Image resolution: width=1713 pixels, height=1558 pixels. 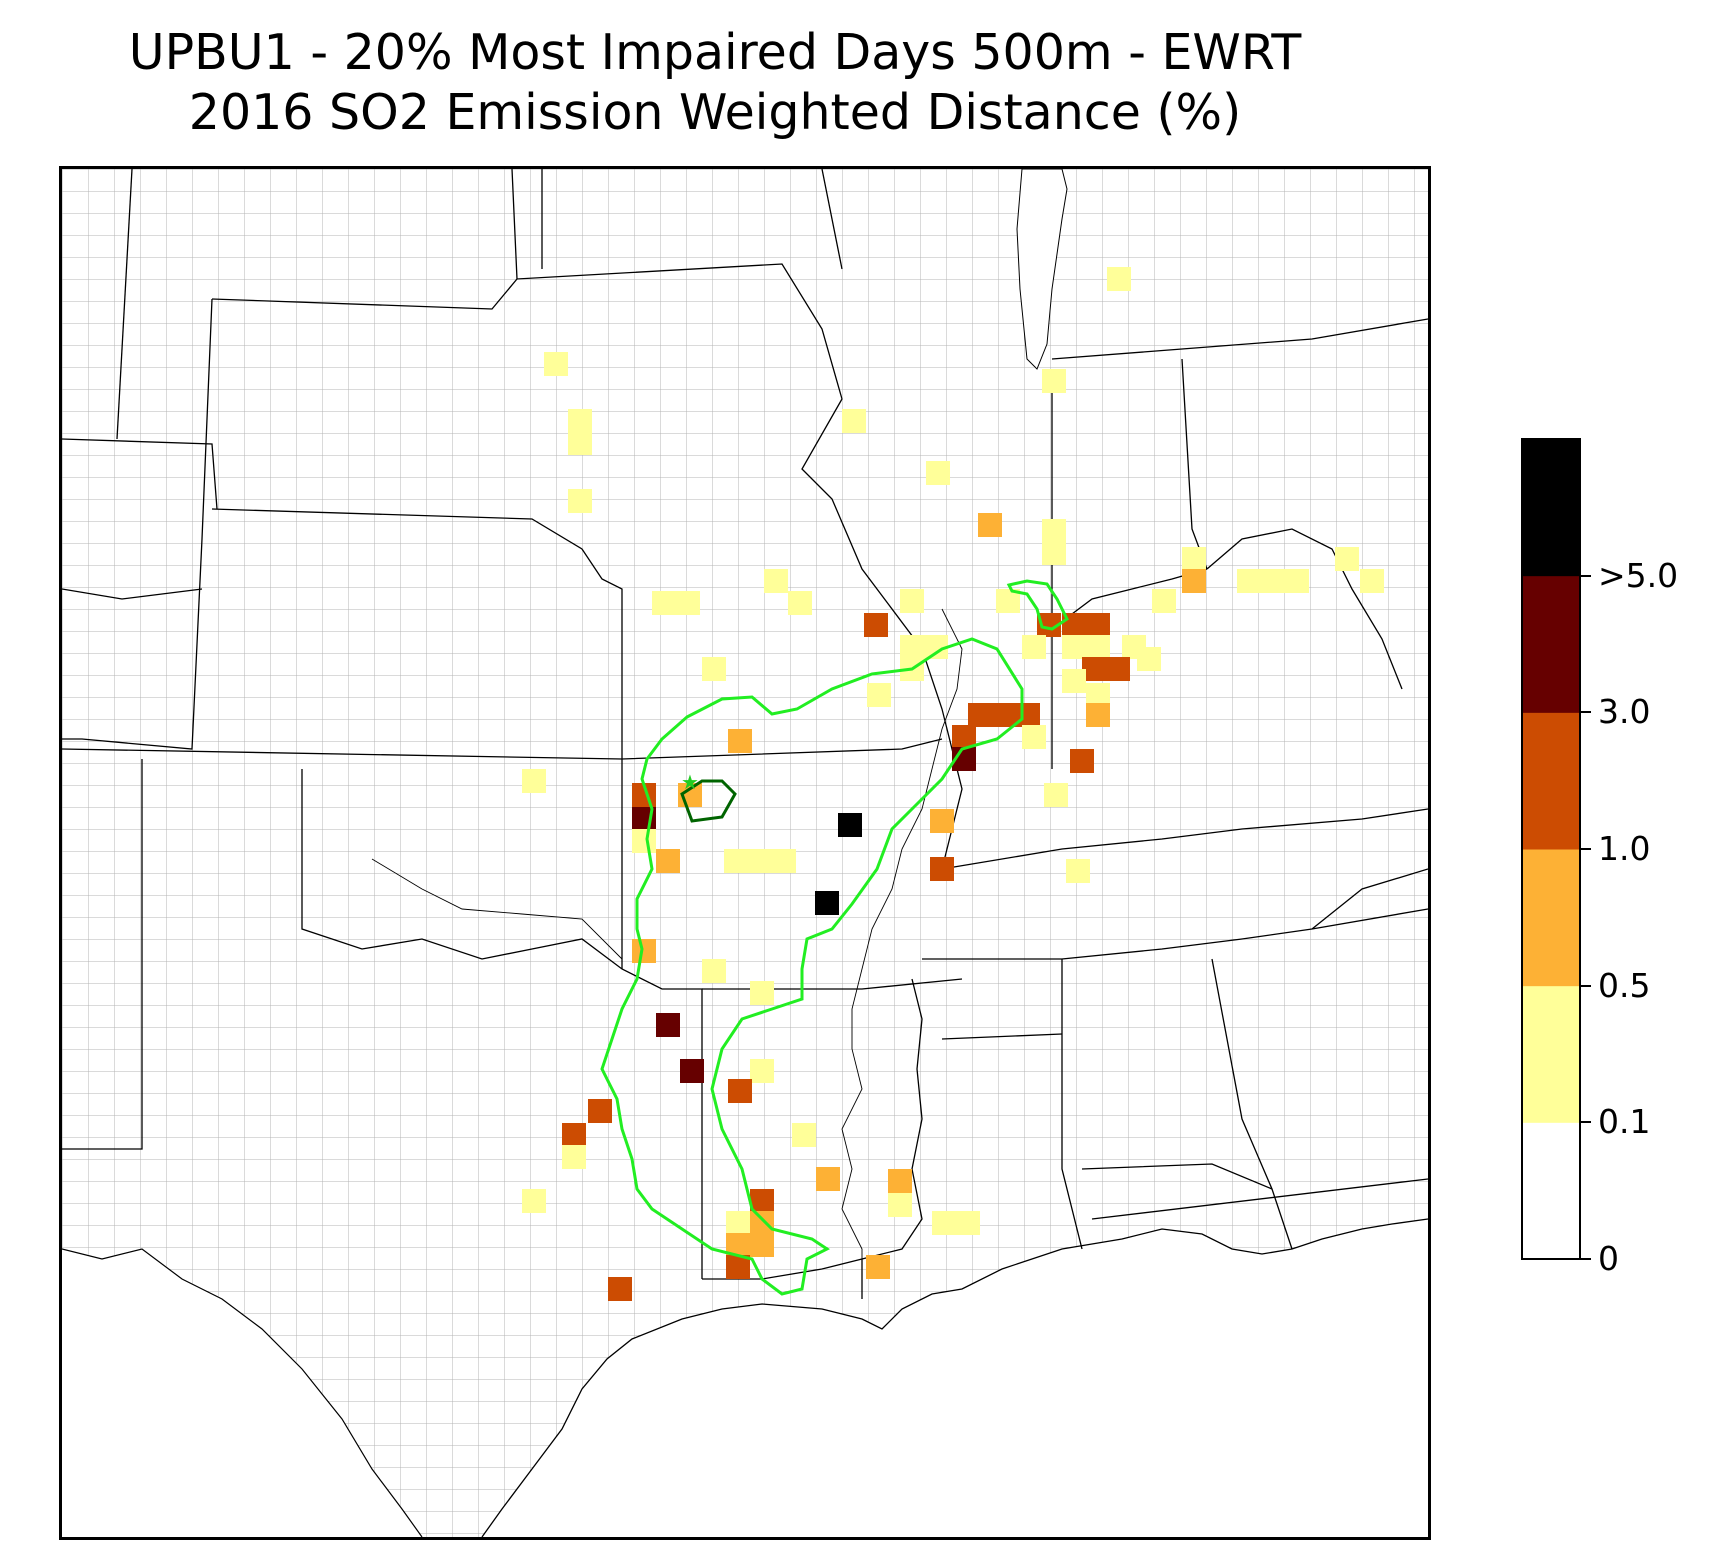 I want to click on mexico-area, so click(x=242, y=1393).